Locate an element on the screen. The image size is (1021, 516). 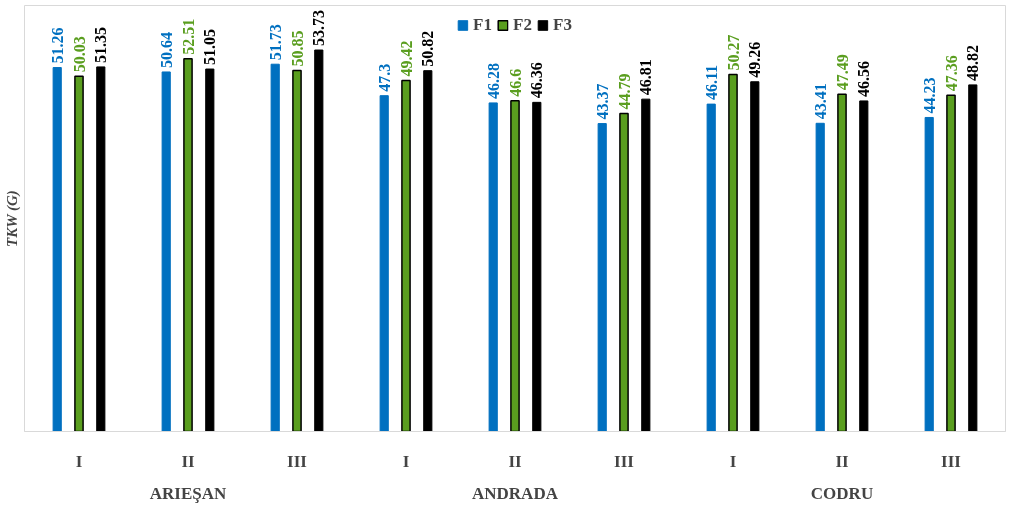
data-label: 44.23 is located at coordinates (929, 95).